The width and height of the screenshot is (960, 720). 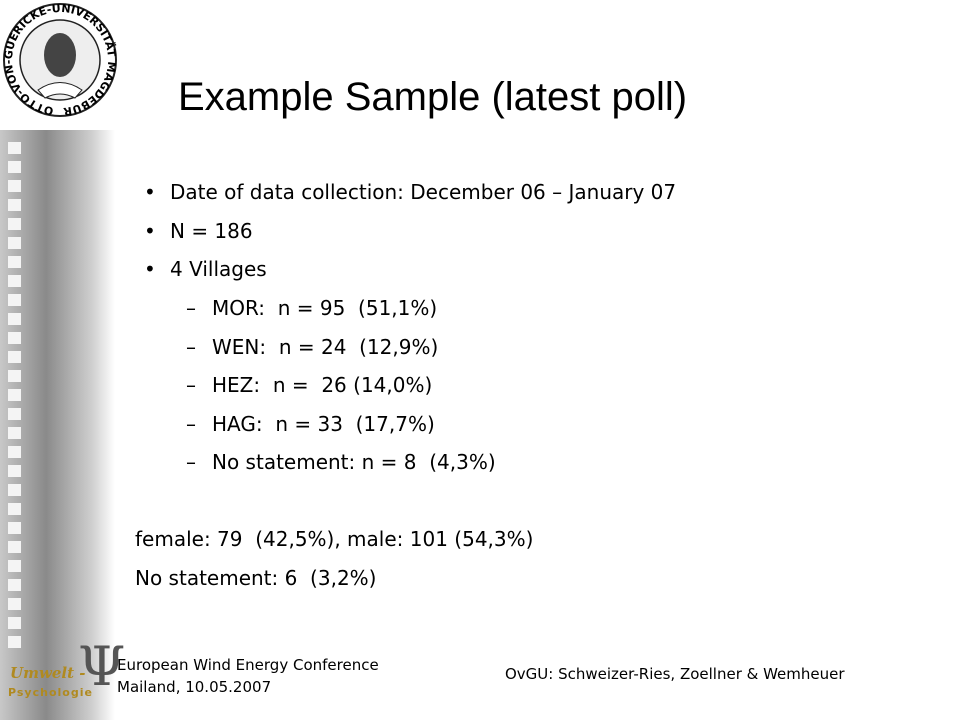 What do you see at coordinates (60, 55) in the screenshot?
I see `logo-face` at bounding box center [60, 55].